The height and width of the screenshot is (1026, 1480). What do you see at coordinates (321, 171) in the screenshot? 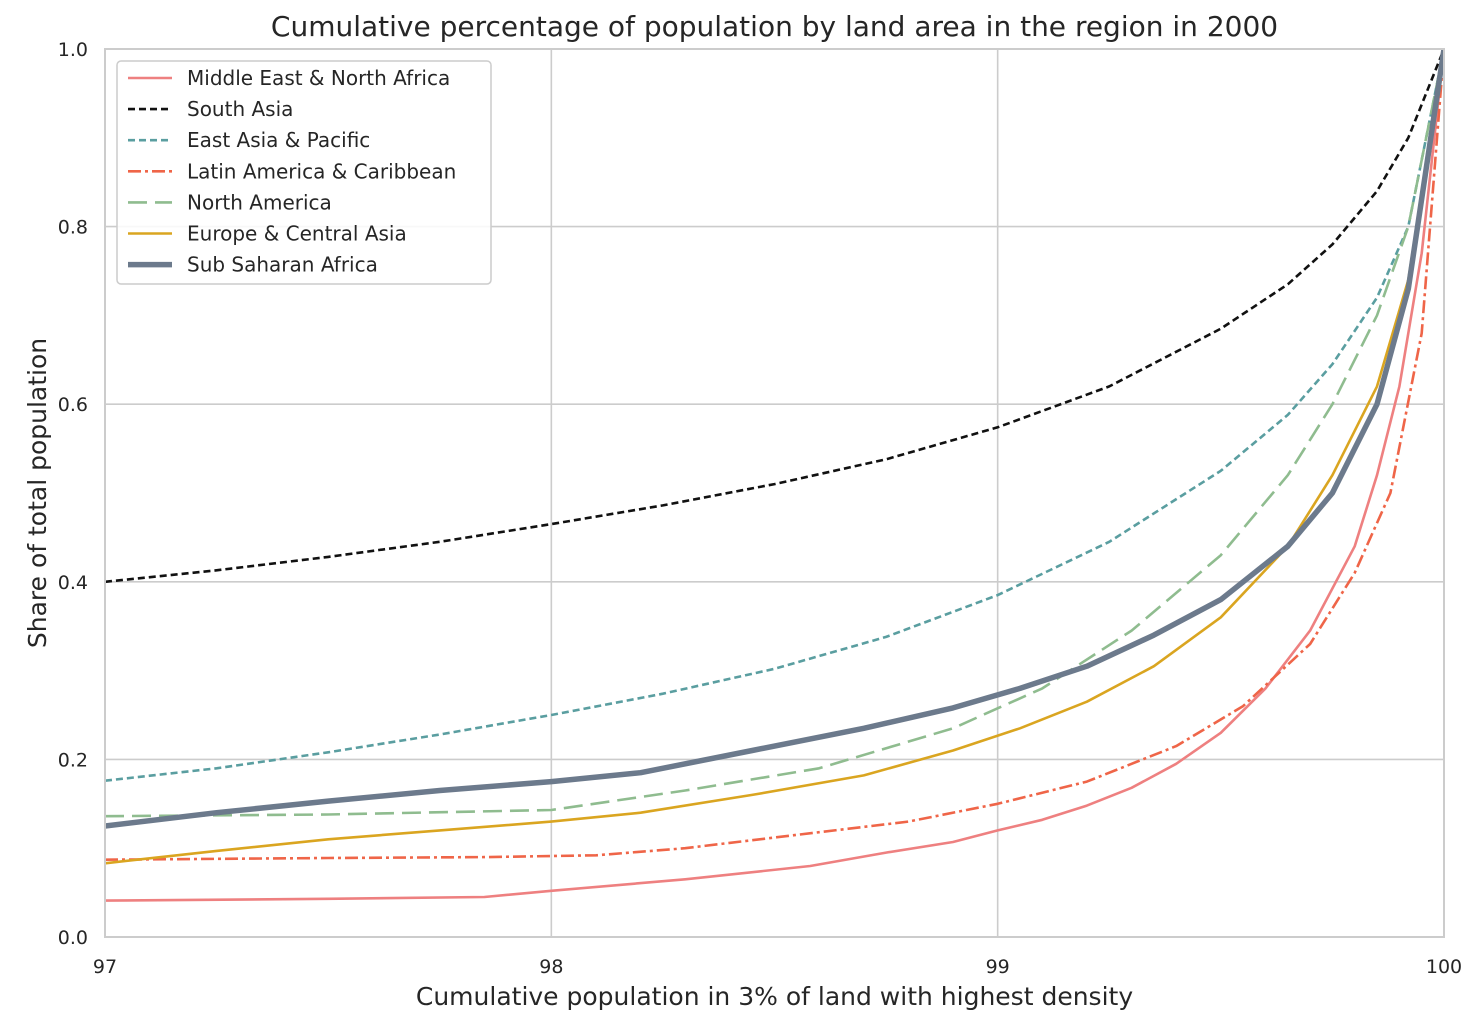
I see `legend-label: Latin America & Caribbean` at bounding box center [321, 171].